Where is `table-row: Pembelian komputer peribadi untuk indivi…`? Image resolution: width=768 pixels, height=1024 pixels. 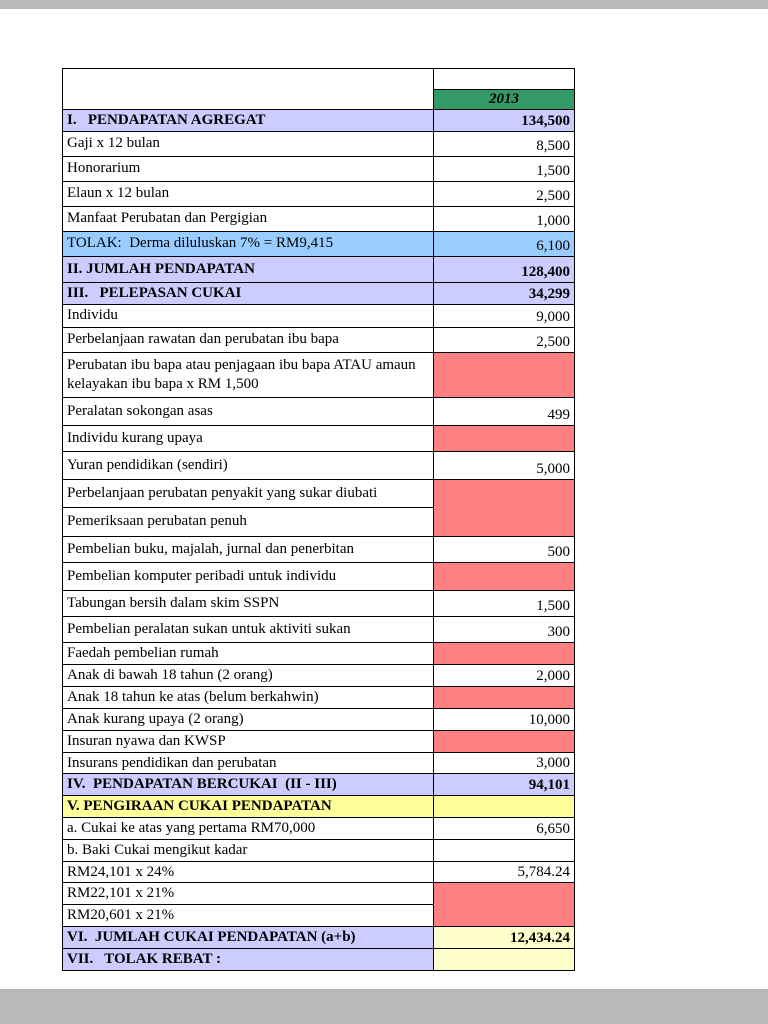 table-row: Pembelian komputer peribadi untuk indivi… is located at coordinates (318, 576).